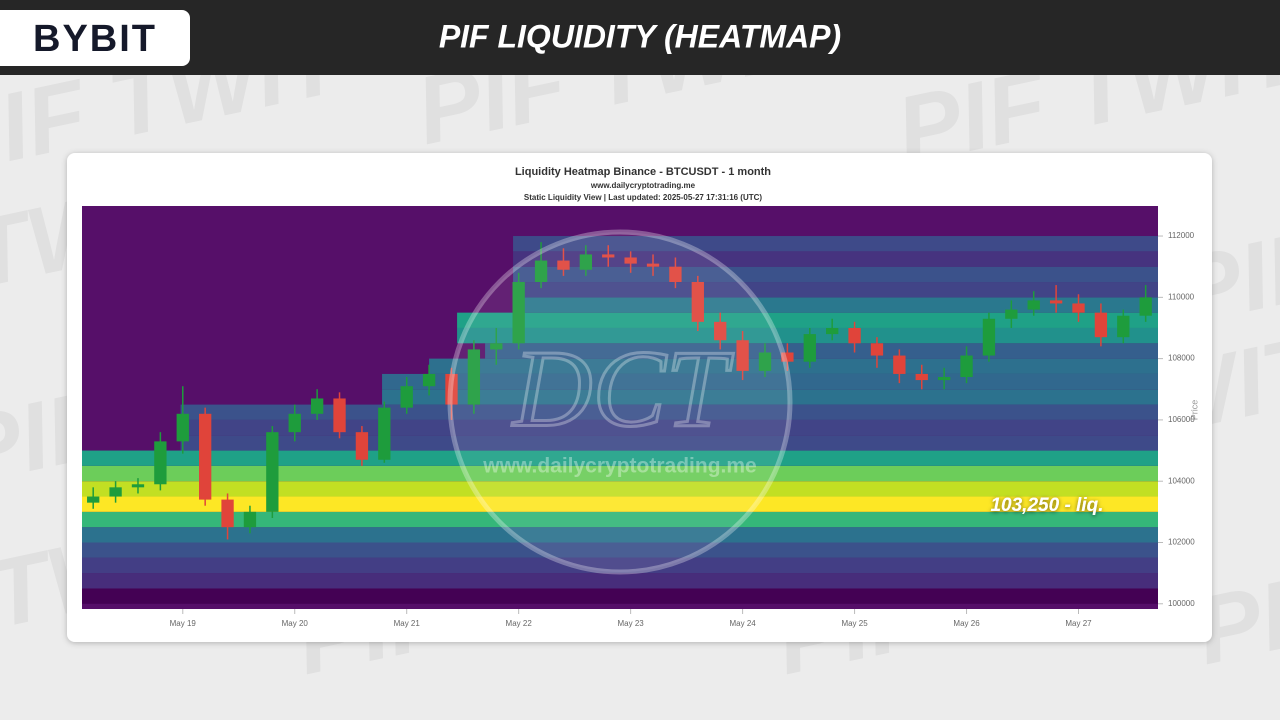 This screenshot has height=720, width=1280. I want to click on x-tick-label: May 20, so click(295, 623).